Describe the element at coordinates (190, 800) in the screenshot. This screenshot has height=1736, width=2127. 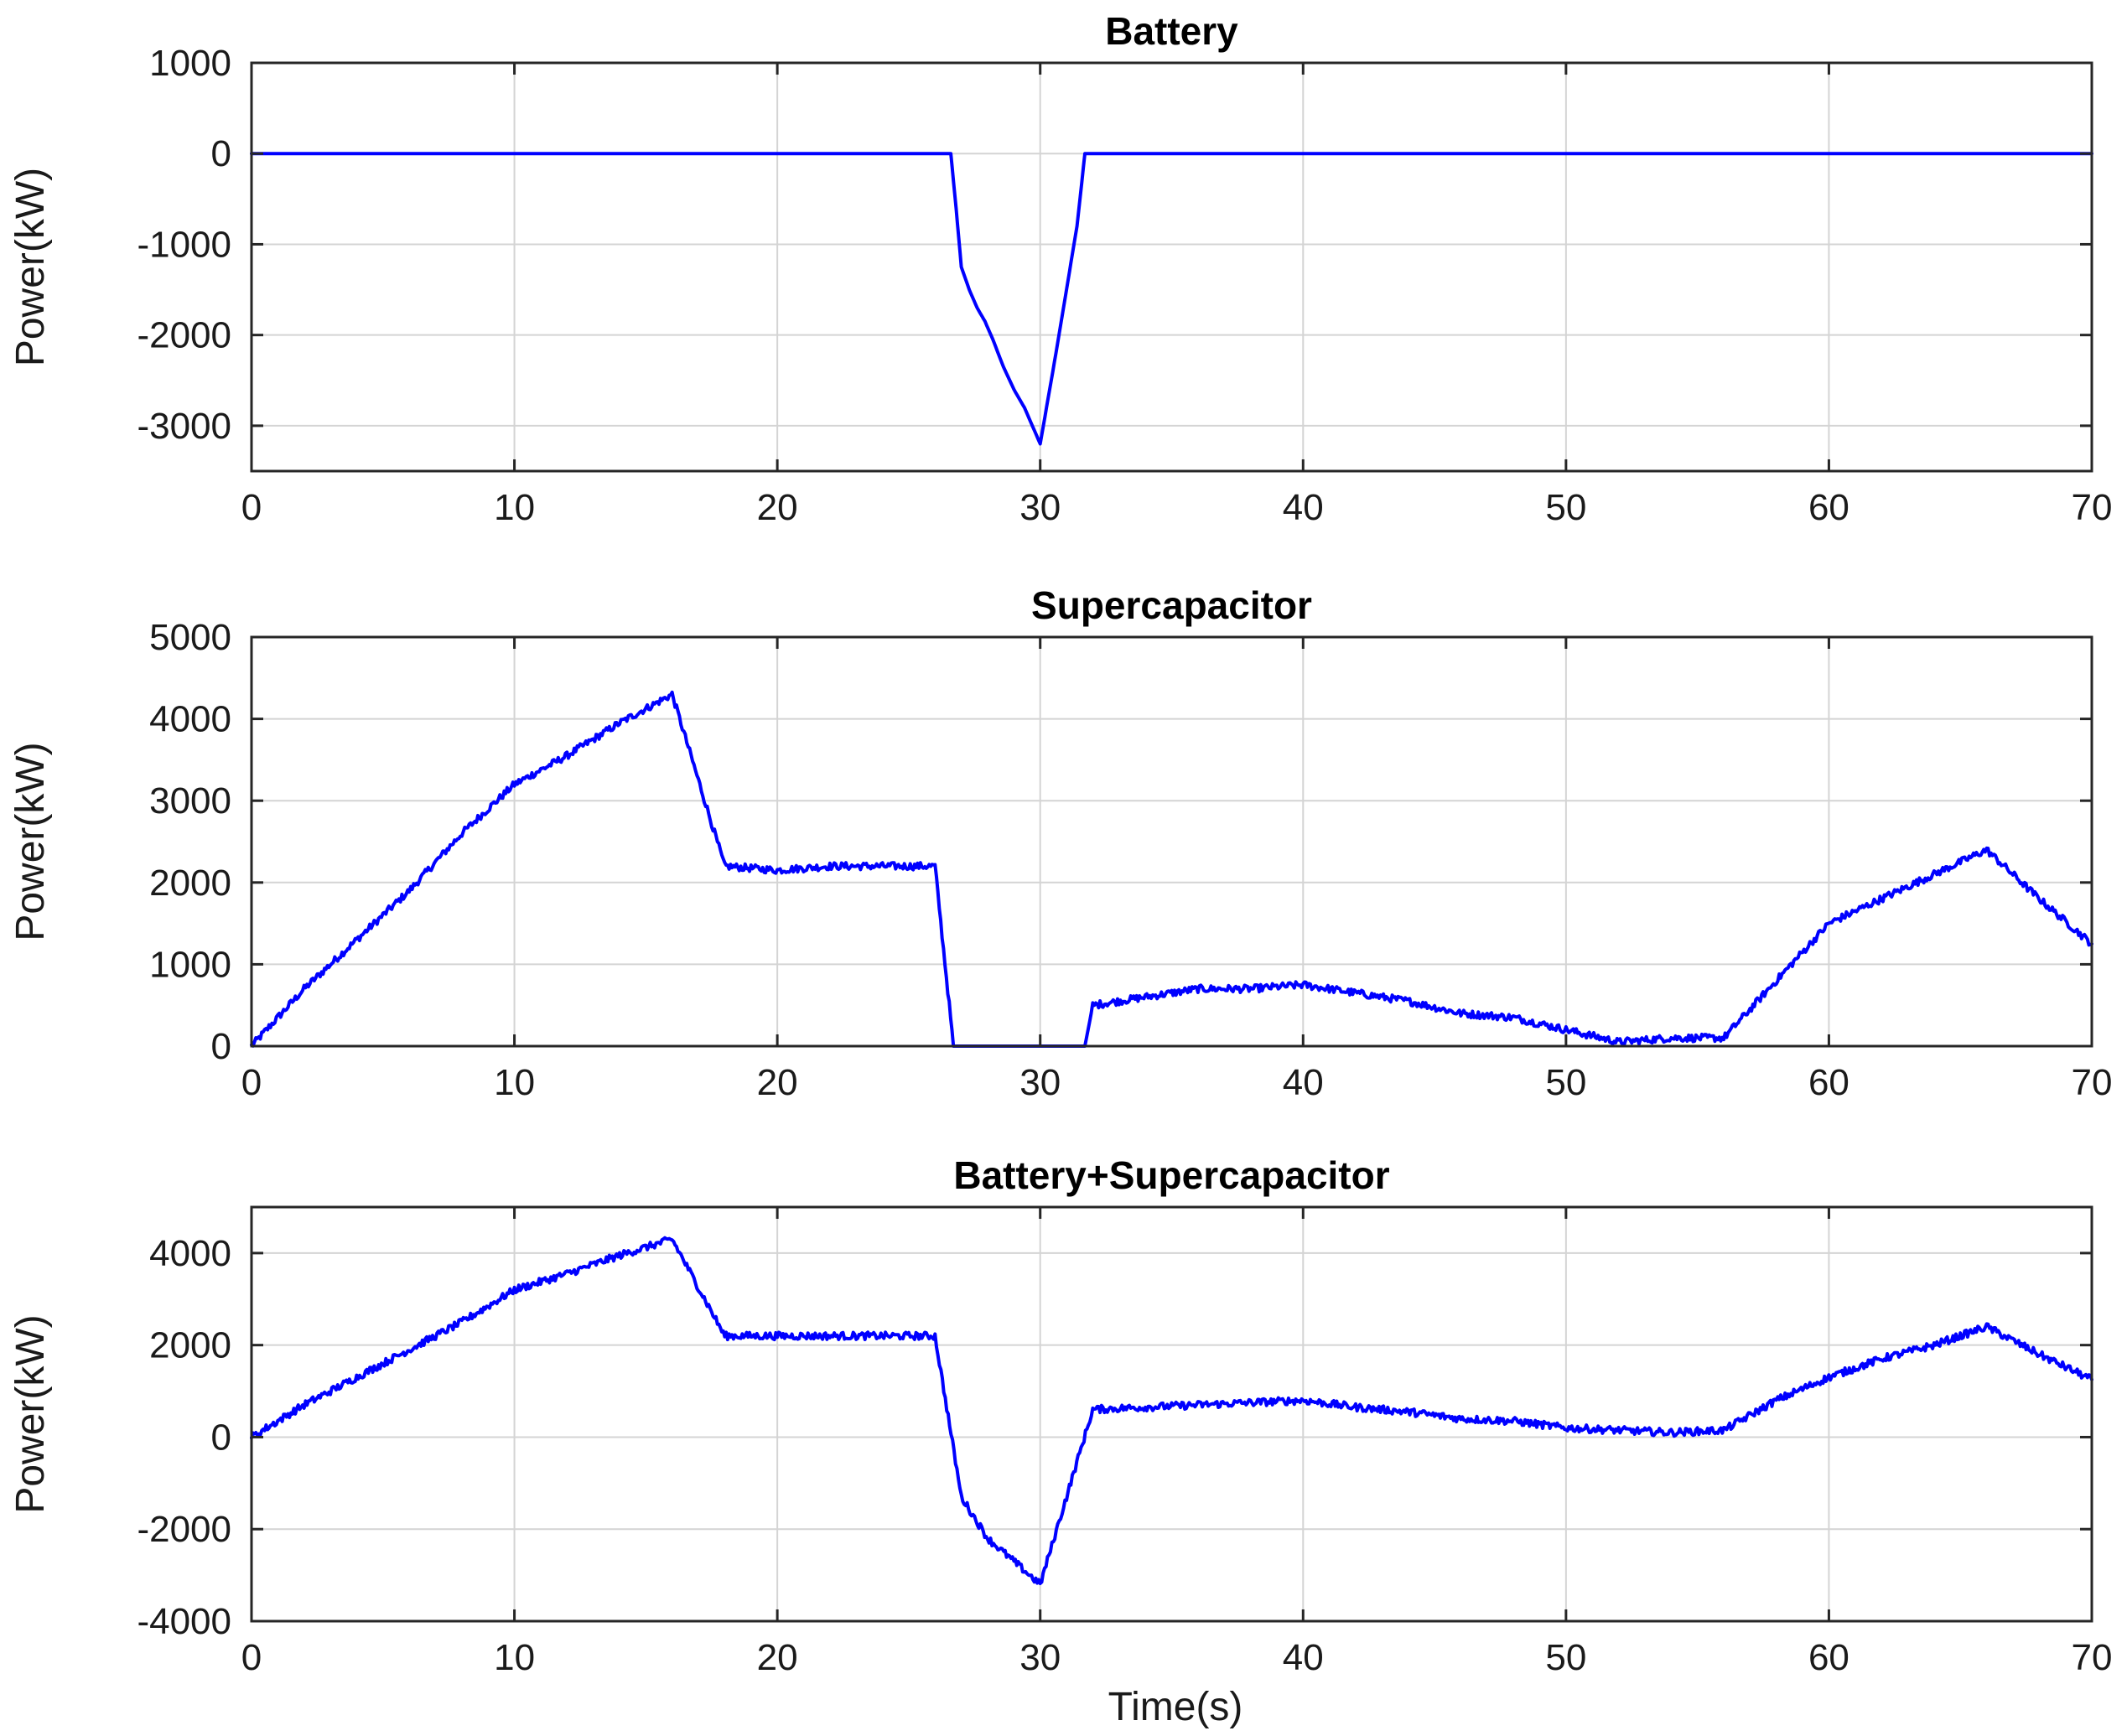
I see `y-tick-label: 3000` at that location.